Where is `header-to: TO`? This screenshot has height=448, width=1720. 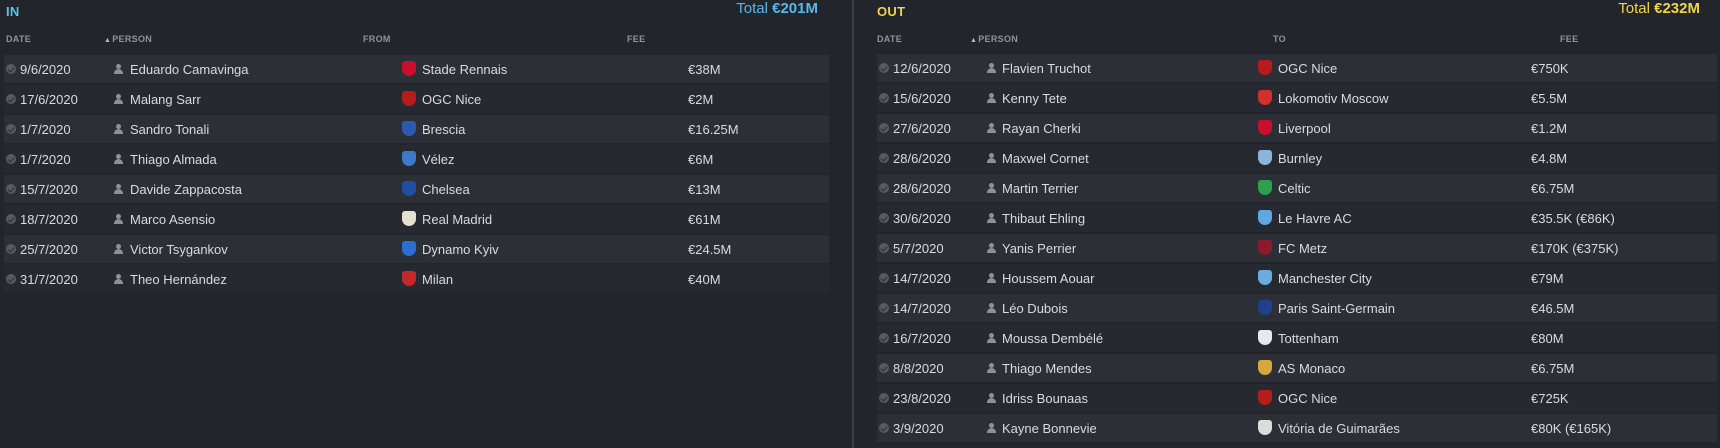
header-to: TO is located at coordinates (1279, 39).